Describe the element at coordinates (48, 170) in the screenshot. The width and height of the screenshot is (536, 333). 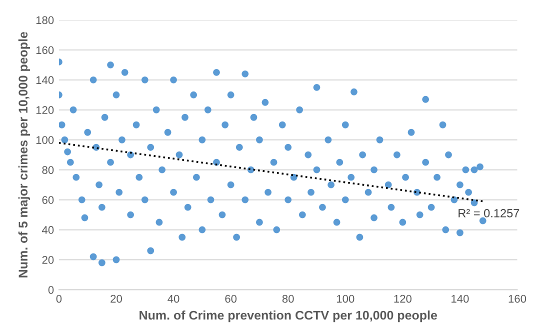
I see `y-tick-label: 80` at that location.